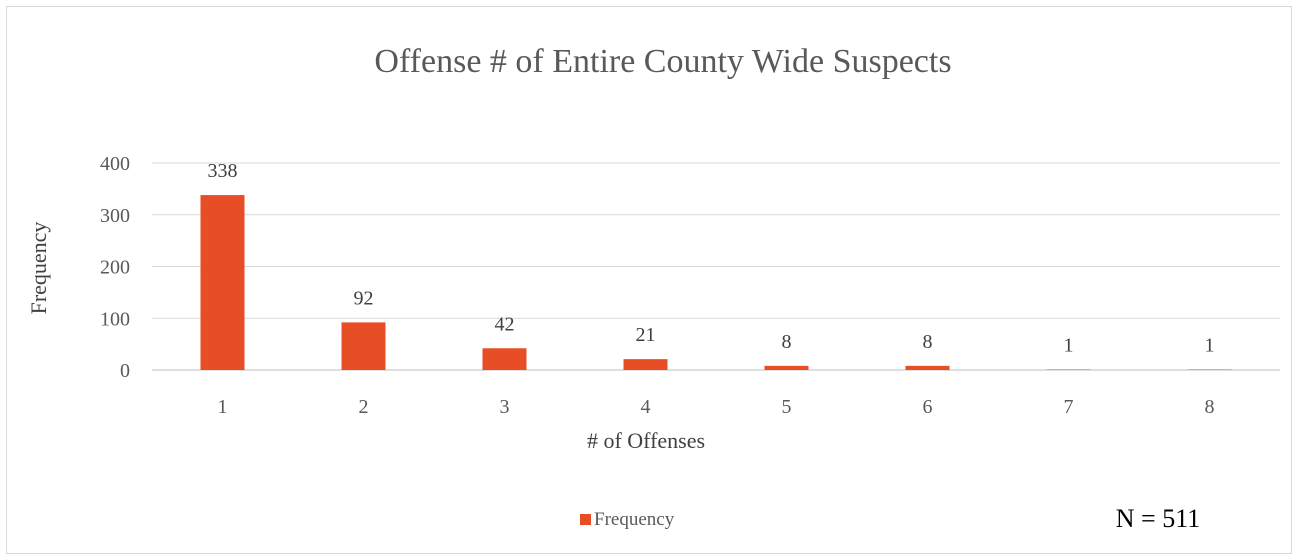  Describe the element at coordinates (505, 324) in the screenshot. I see `data-label: 42` at that location.